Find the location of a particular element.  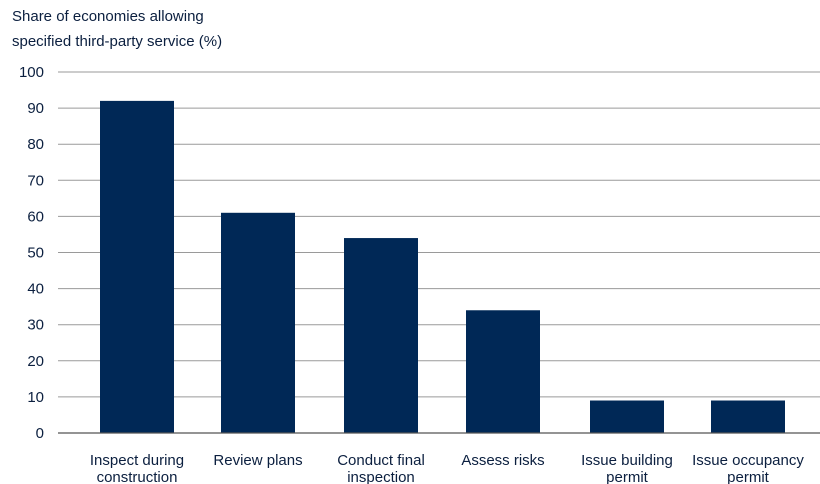

y-tick-labels: 0 10 20 30 40 50 60 70 80 90 100 is located at coordinates (31, 253).